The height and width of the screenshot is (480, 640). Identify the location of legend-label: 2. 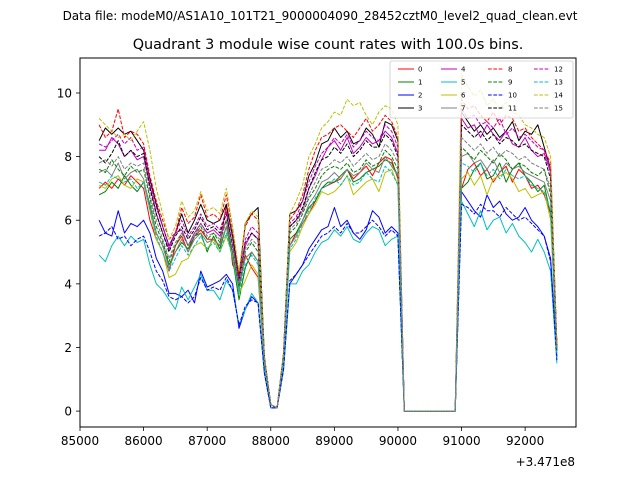
(420, 96).